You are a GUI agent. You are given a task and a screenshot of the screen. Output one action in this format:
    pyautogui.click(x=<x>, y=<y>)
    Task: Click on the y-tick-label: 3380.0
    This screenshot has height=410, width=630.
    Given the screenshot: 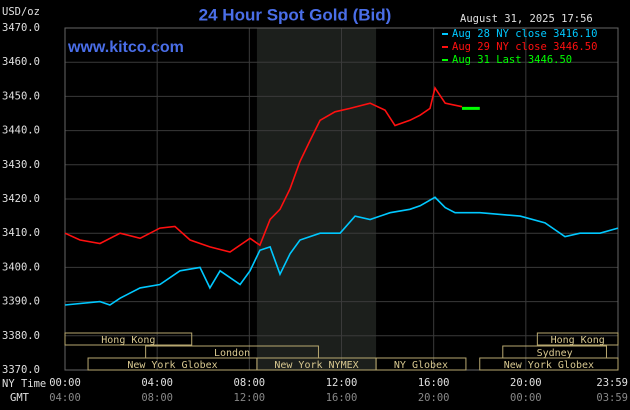 What is the action you would take?
    pyautogui.click(x=21, y=336)
    